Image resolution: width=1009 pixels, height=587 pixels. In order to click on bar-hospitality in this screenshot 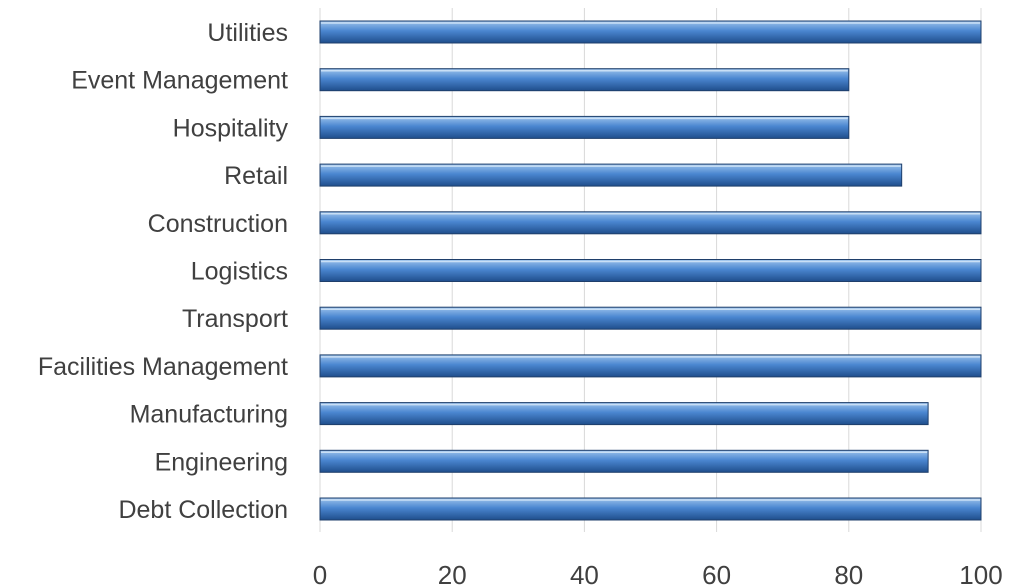, I will do `click(584, 127)`.